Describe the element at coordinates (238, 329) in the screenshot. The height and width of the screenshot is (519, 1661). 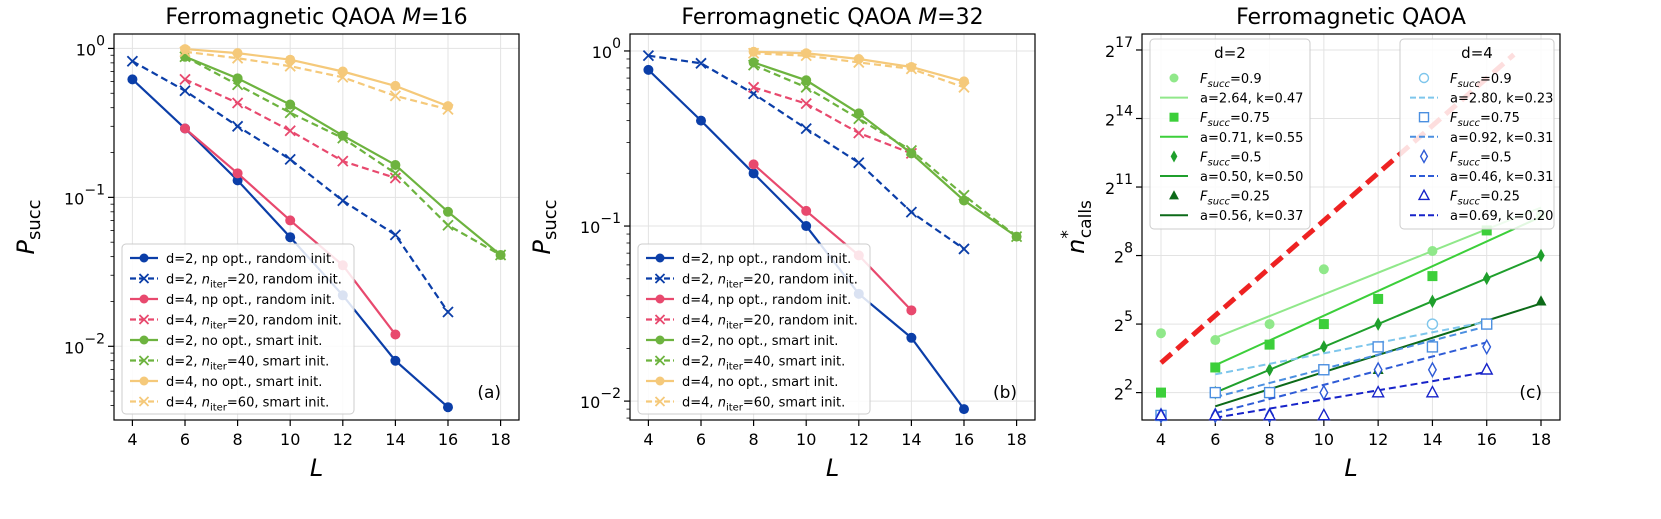
I see `legend-box` at that location.